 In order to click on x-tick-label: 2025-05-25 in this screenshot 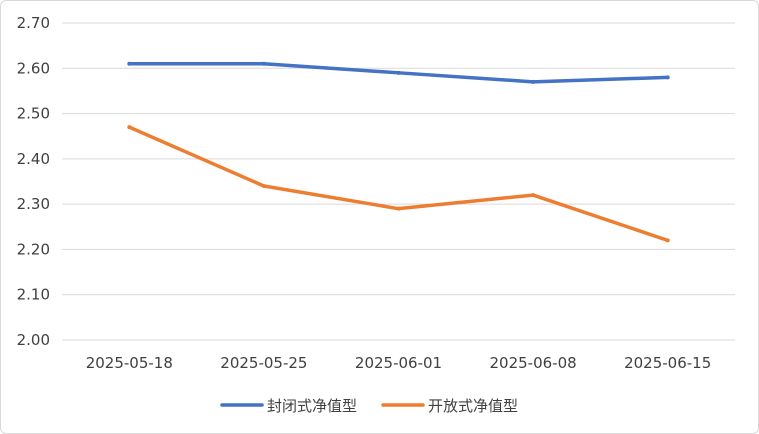, I will do `click(263, 363)`.